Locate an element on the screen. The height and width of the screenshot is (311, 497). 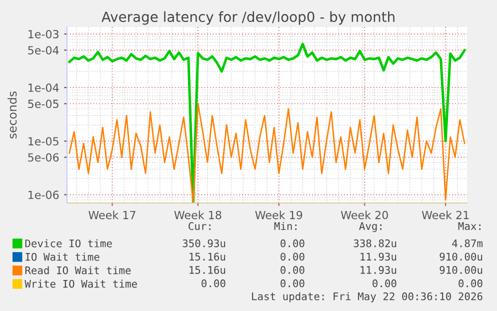
x-tick-label: Week 20 is located at coordinates (364, 215).